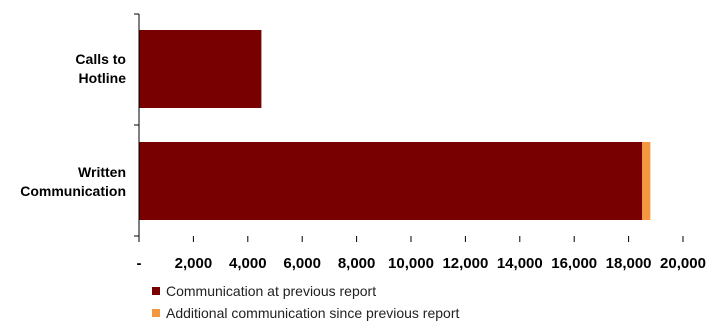 The height and width of the screenshot is (325, 710). Describe the element at coordinates (520, 263) in the screenshot. I see `x-tick-label: 14,000` at that location.